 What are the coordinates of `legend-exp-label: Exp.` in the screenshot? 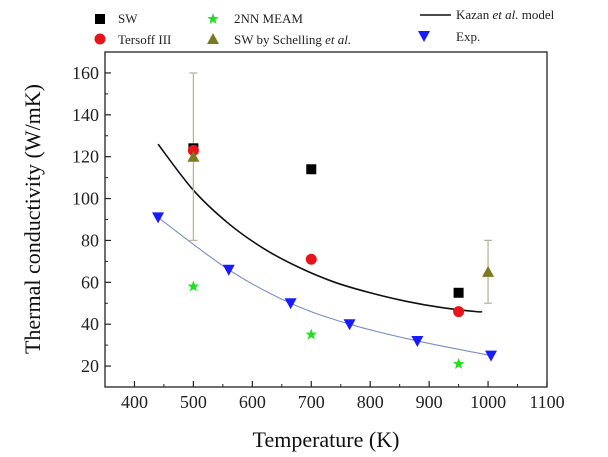 It's located at (468, 36).